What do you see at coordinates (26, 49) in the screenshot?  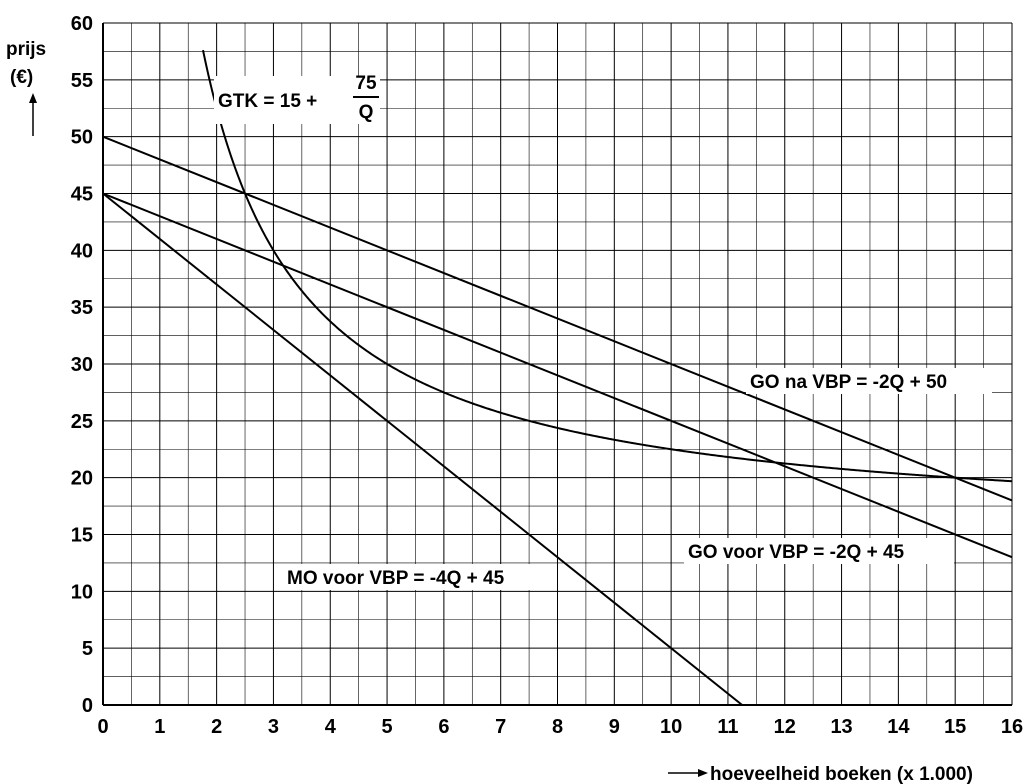 I see `y-axis-label-line1: prijs` at bounding box center [26, 49].